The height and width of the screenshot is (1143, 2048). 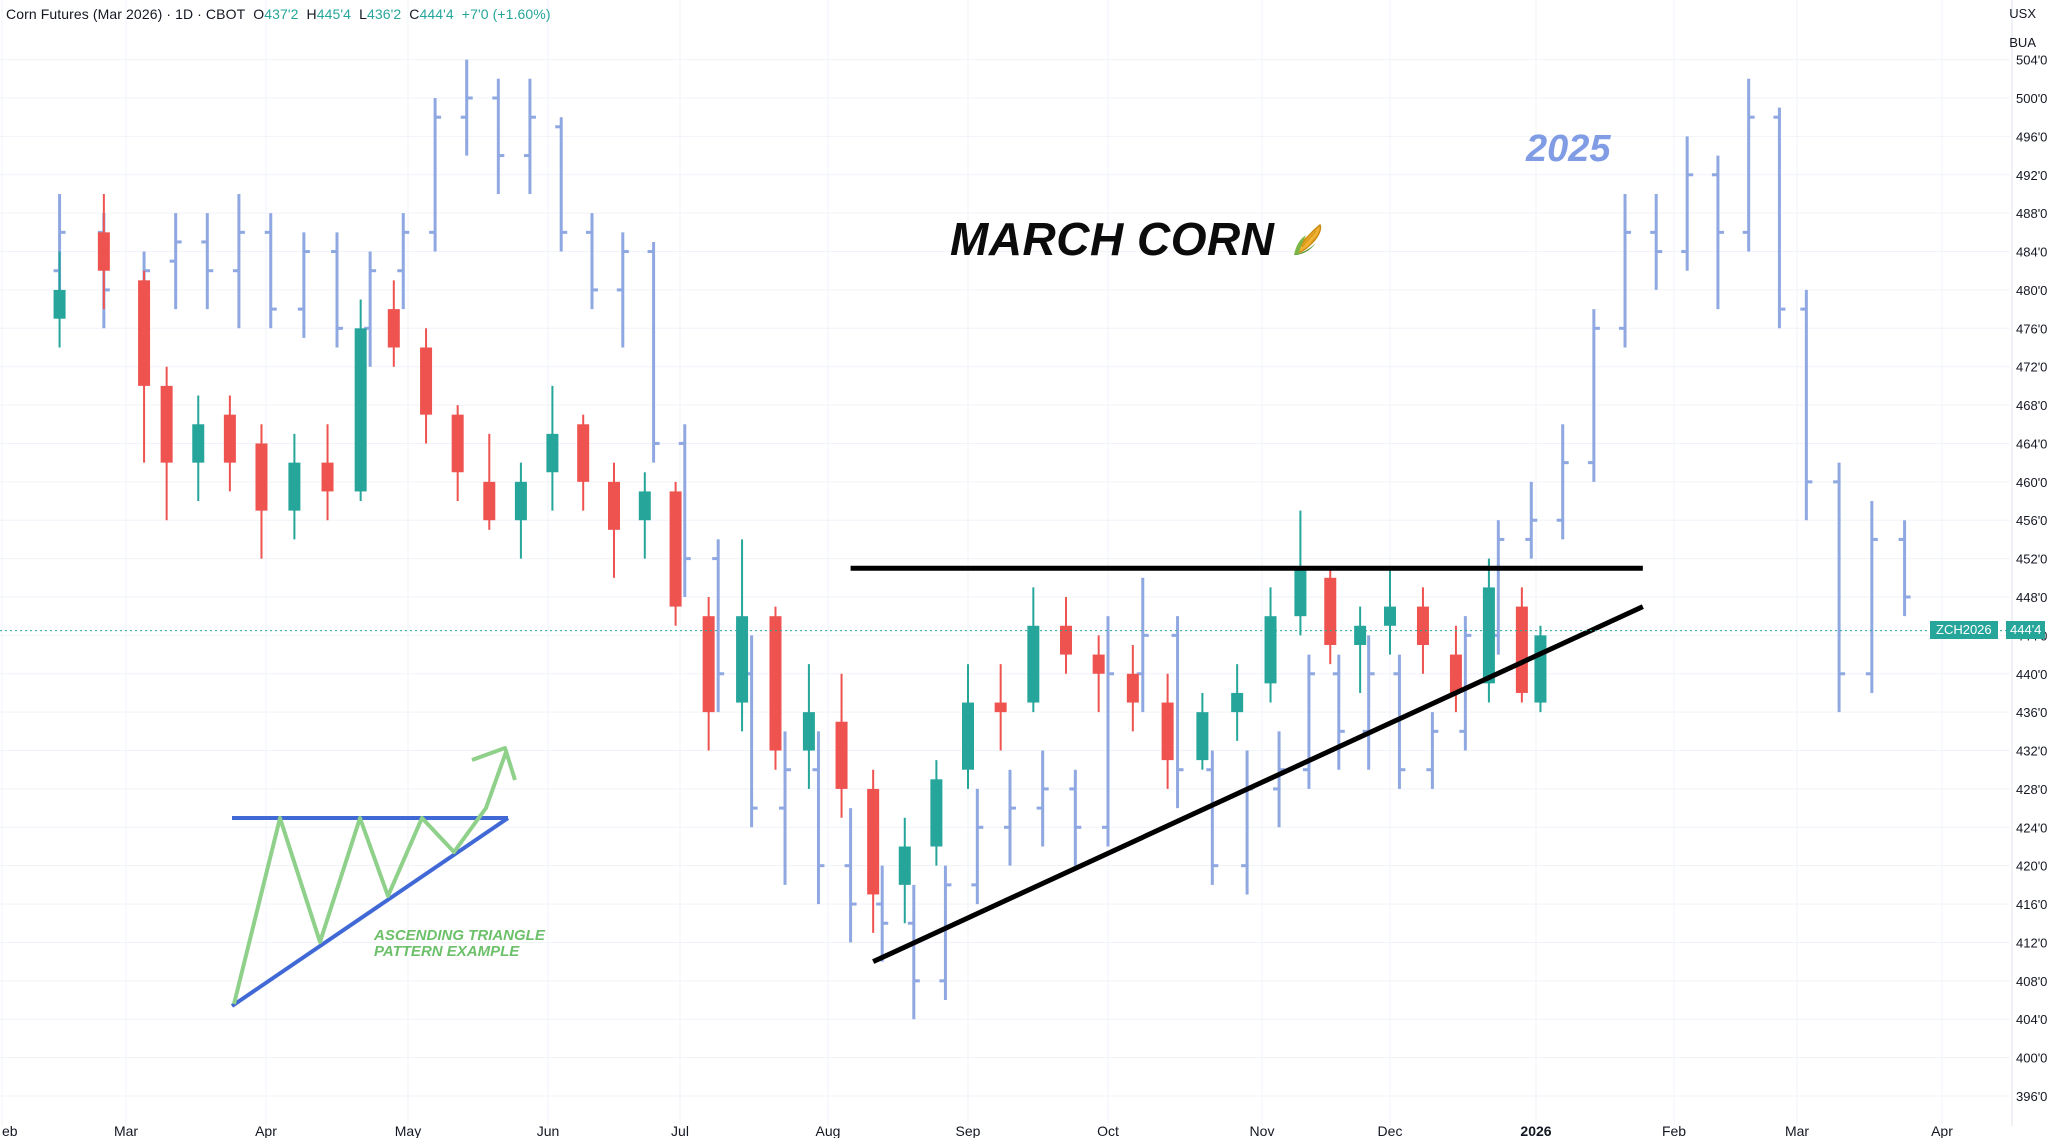 I want to click on y-tick-label: 400'0, so click(x=2031, y=1058).